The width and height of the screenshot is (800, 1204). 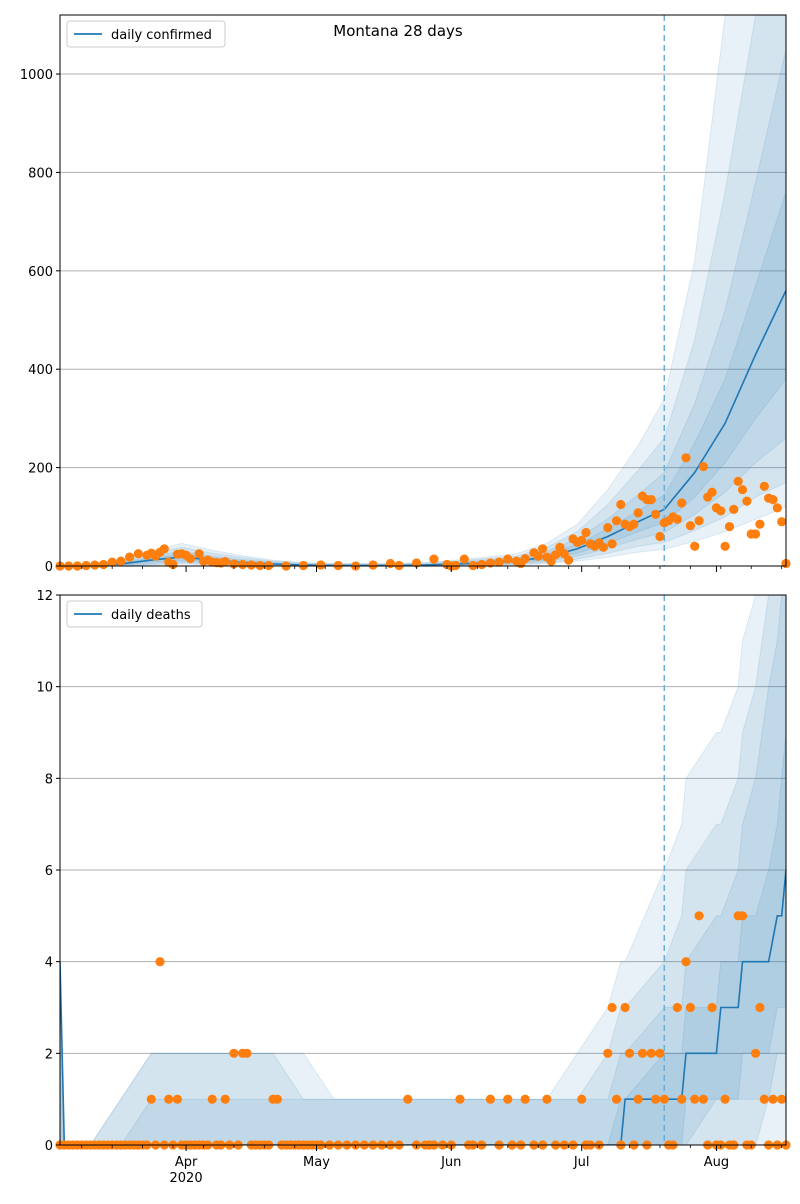 What do you see at coordinates (40, 370) in the screenshot?
I see `y-tick-label: 400` at bounding box center [40, 370].